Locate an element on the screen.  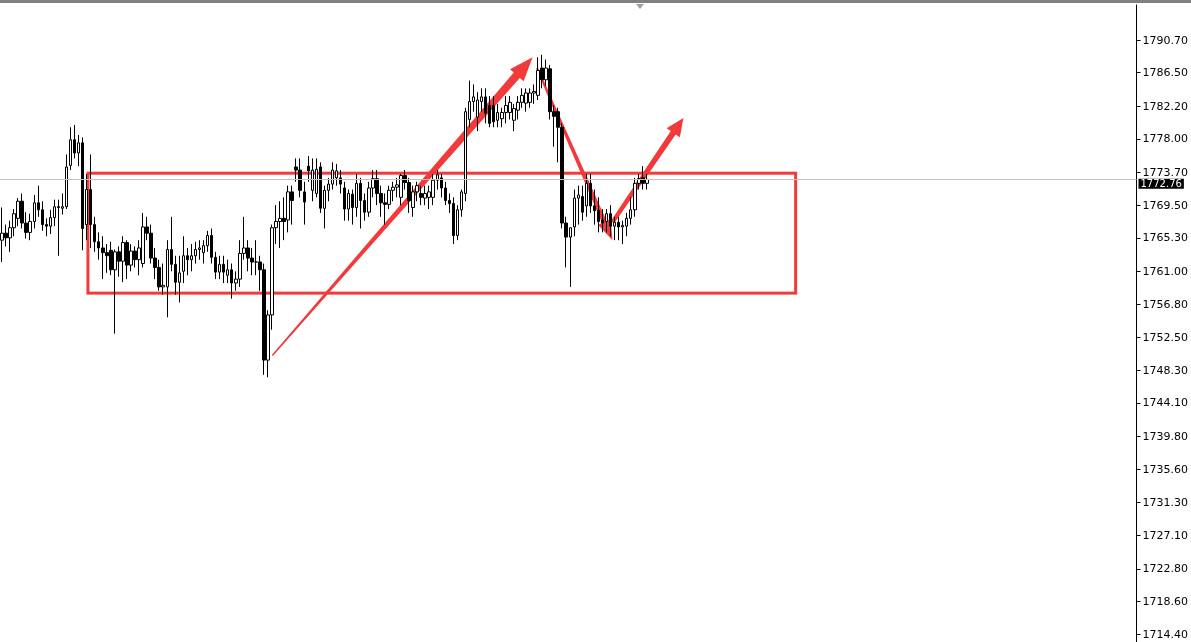
y-tick-label: 1735.60 is located at coordinates (1165, 469).